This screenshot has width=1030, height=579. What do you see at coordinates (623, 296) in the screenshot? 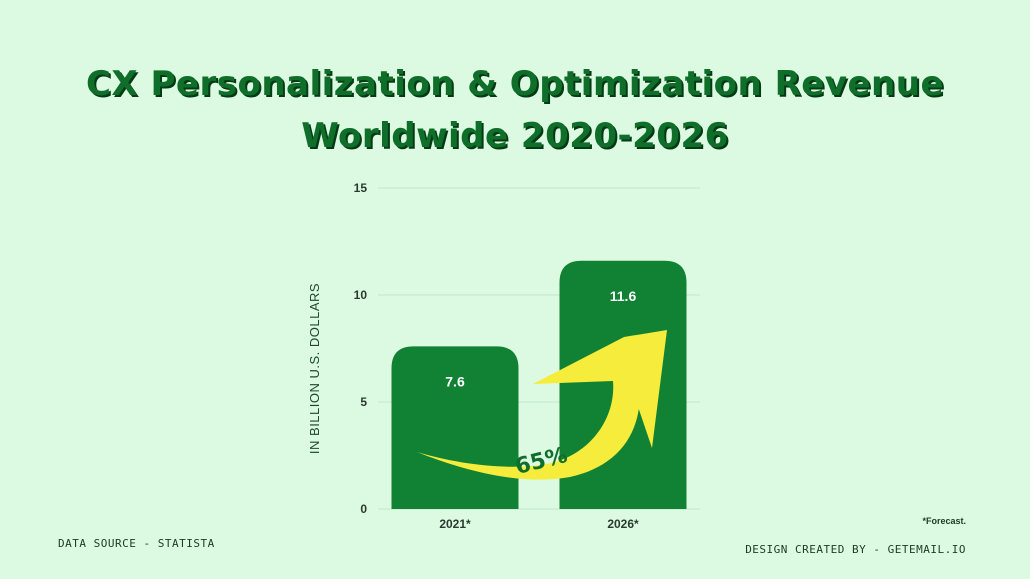
I see `bar-value-label: 11.6` at bounding box center [623, 296].